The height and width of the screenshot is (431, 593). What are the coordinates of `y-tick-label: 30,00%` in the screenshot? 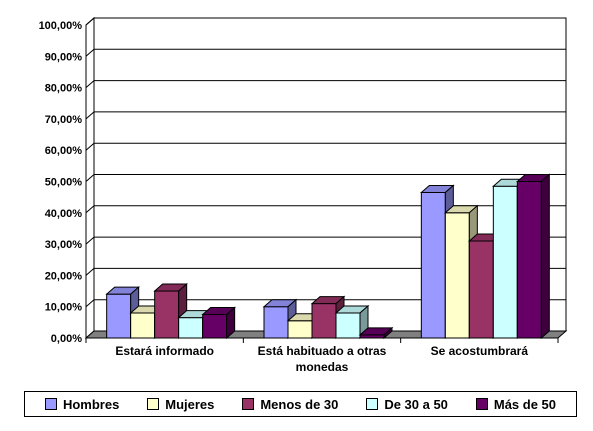 It's located at (64, 245).